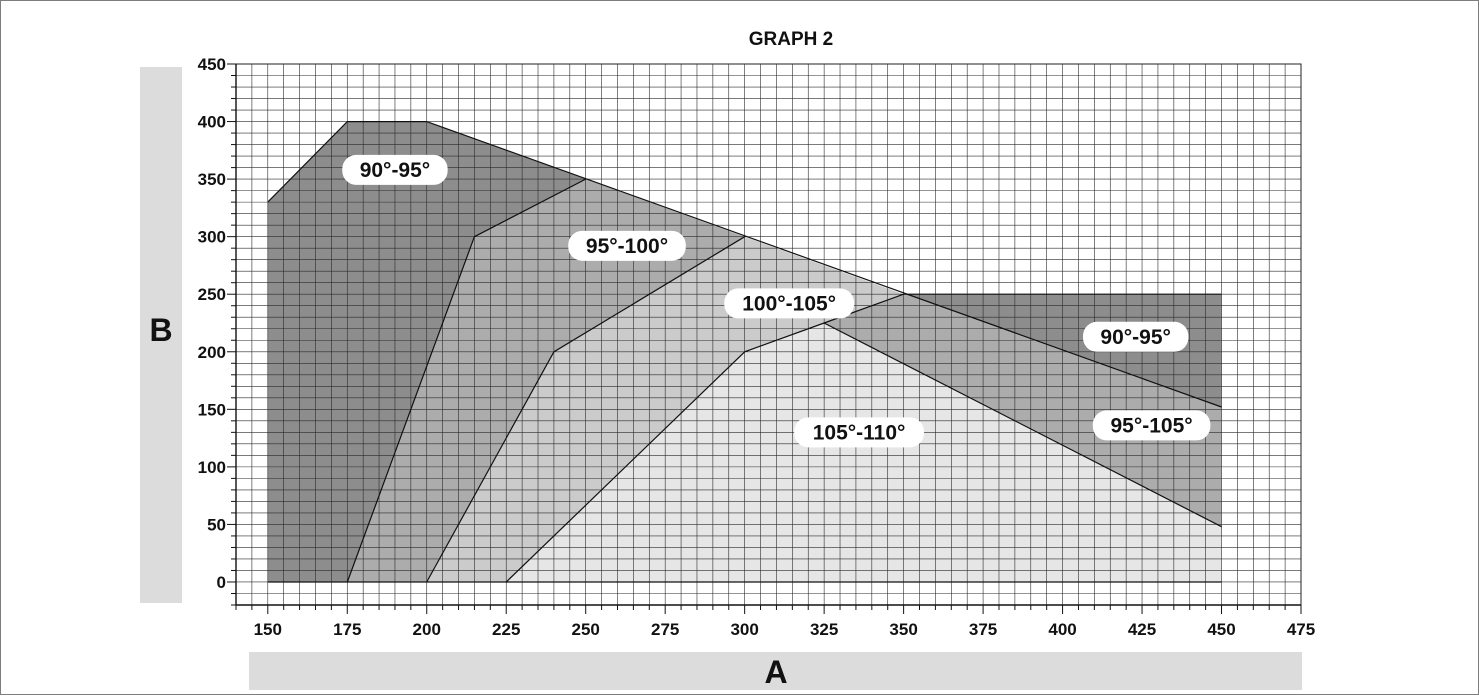 The height and width of the screenshot is (696, 1479). I want to click on y-tick-label: 300, so click(212, 237).